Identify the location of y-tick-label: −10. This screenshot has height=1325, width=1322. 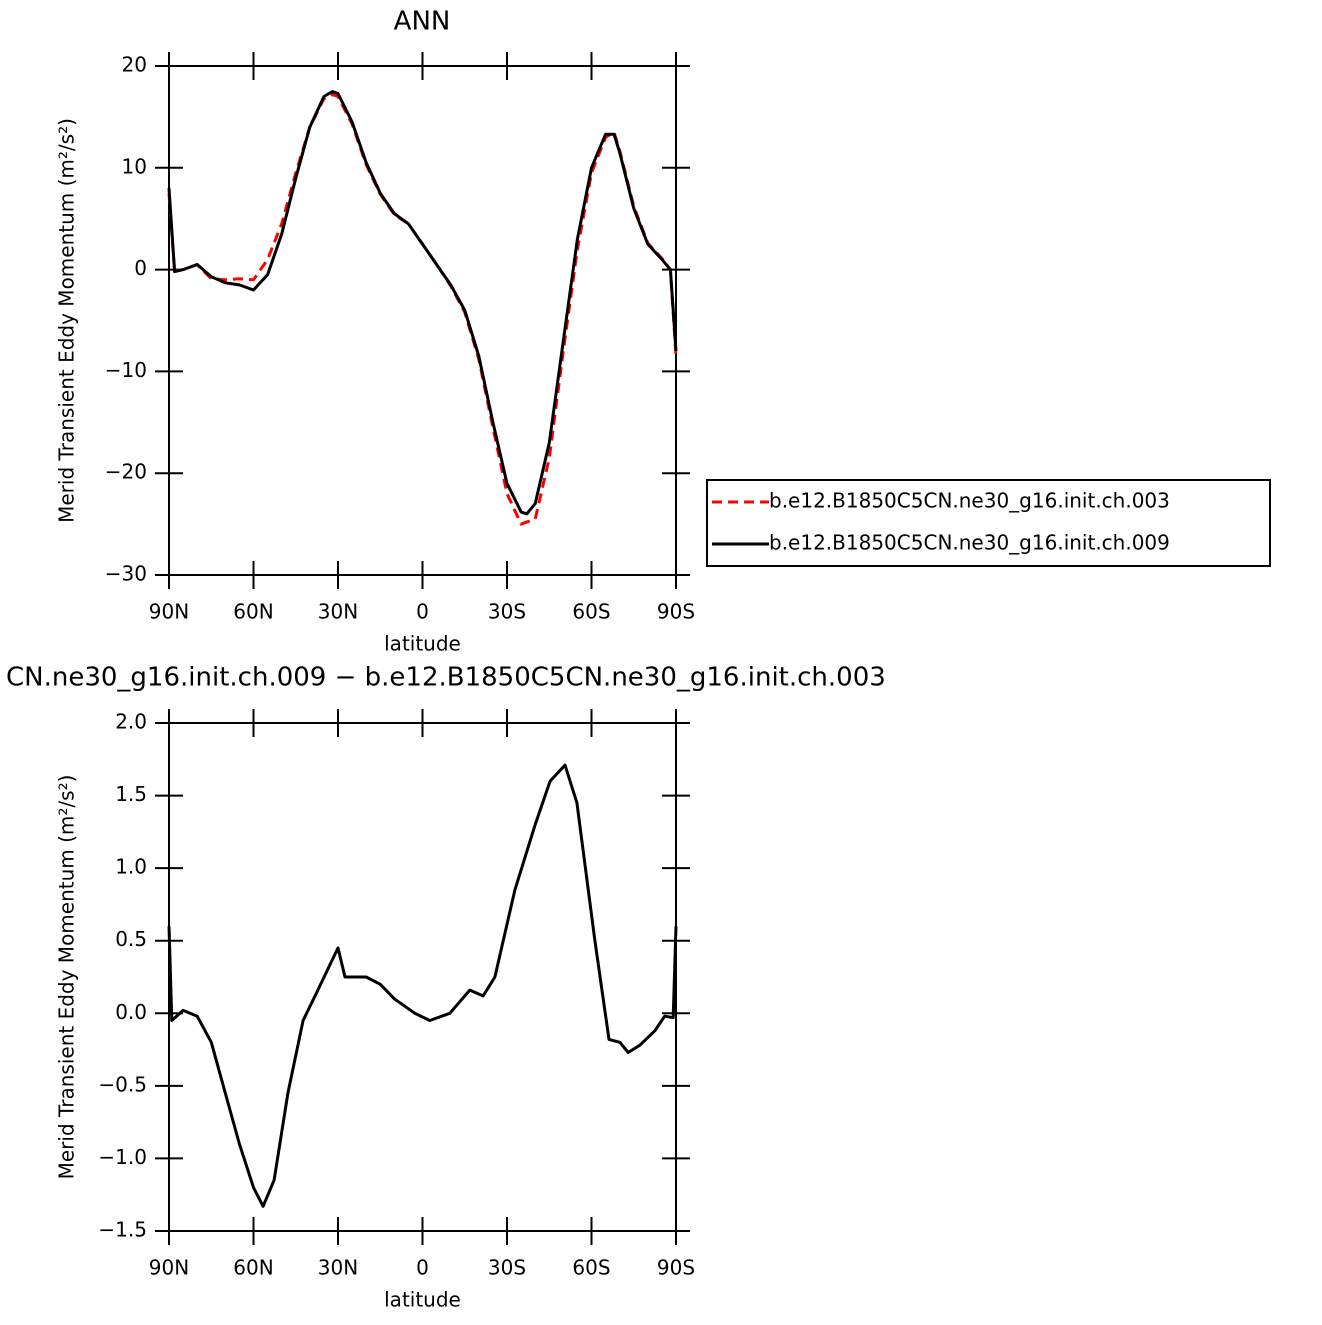
(126, 370).